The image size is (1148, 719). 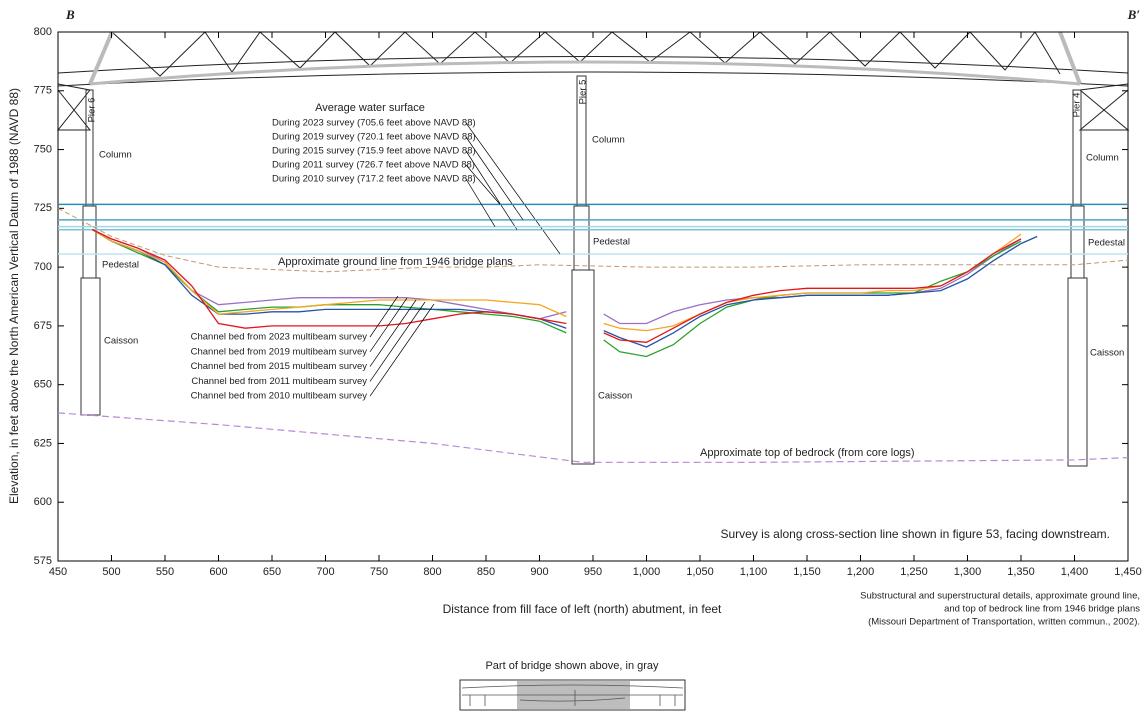 What do you see at coordinates (807, 572) in the screenshot?
I see `x-tick-label: 1,150` at bounding box center [807, 572].